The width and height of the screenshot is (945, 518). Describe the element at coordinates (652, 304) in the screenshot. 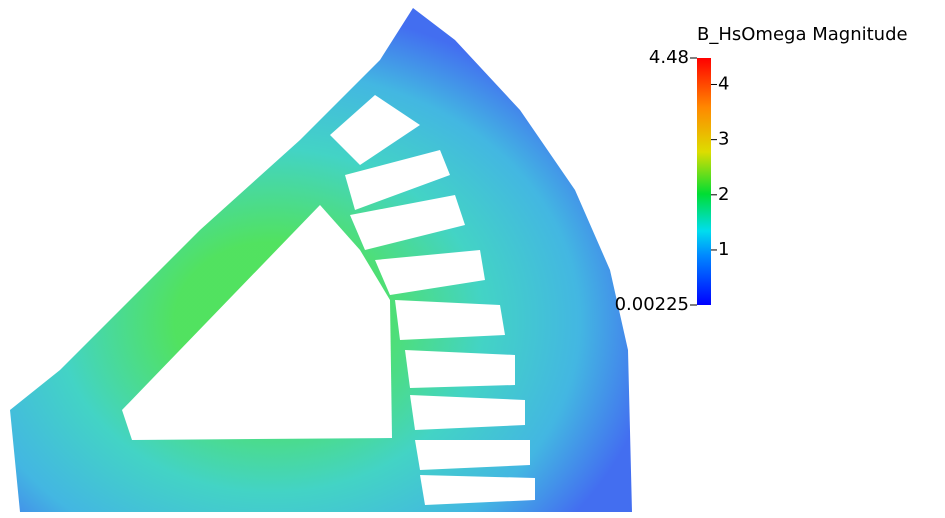

I see `range-label: 0.00225` at that location.